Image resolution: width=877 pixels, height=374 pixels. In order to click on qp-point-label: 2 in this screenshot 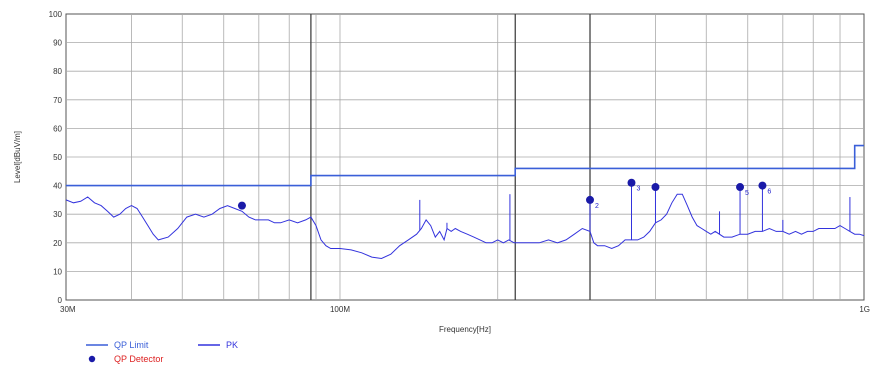, I will do `click(597, 206)`.